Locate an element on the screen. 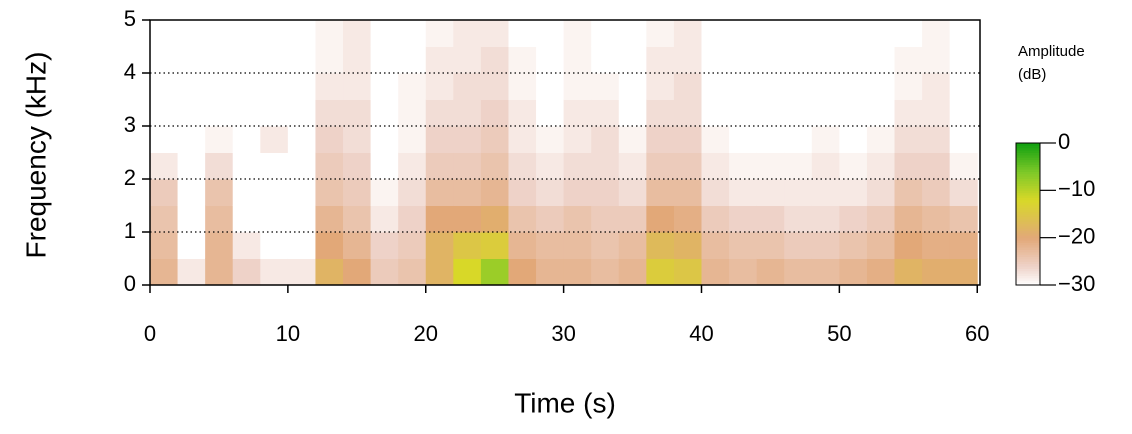 This screenshot has height=434, width=1132. x-tick-label: 50 is located at coordinates (839, 333).